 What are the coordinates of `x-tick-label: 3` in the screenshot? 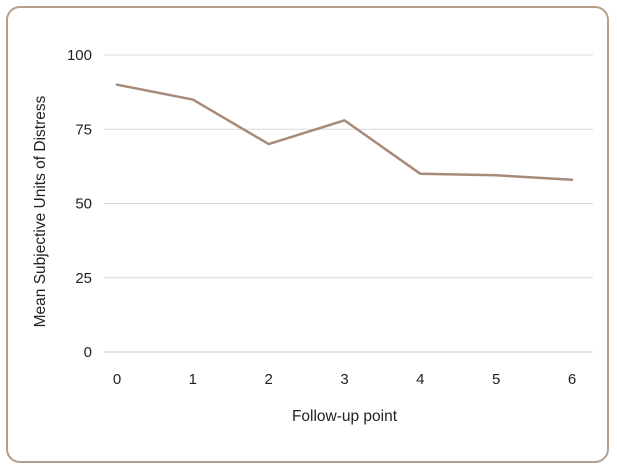 It's located at (344, 379).